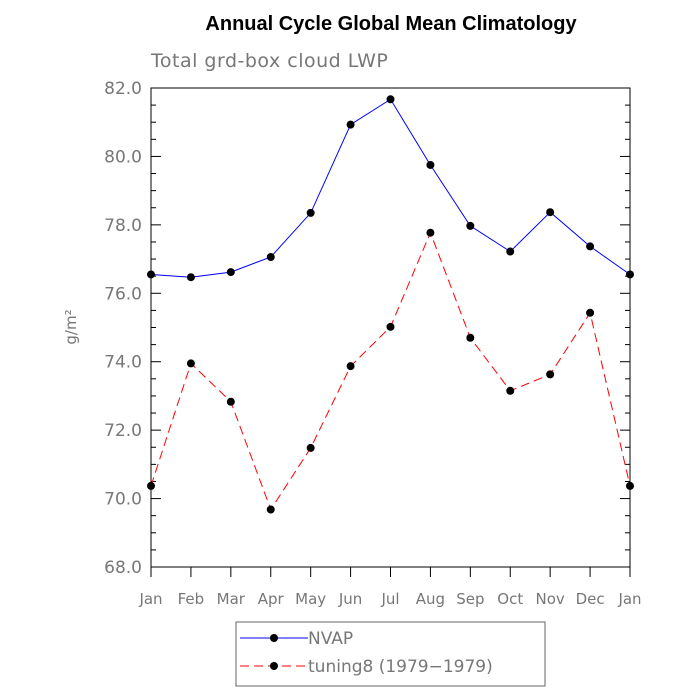 This screenshot has width=700, height=700. I want to click on chart-title: Annual Cycle Global Mean Climatology, so click(391, 24).